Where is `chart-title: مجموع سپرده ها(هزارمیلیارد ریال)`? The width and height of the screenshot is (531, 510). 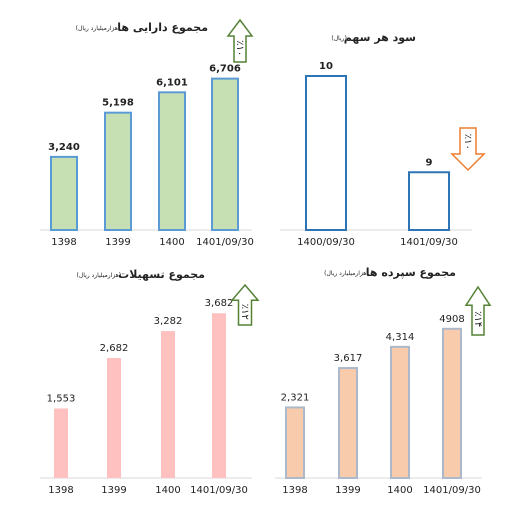 chart-title: مجموع سپرده ها(هزارمیلیارد ریال) is located at coordinates (390, 272).